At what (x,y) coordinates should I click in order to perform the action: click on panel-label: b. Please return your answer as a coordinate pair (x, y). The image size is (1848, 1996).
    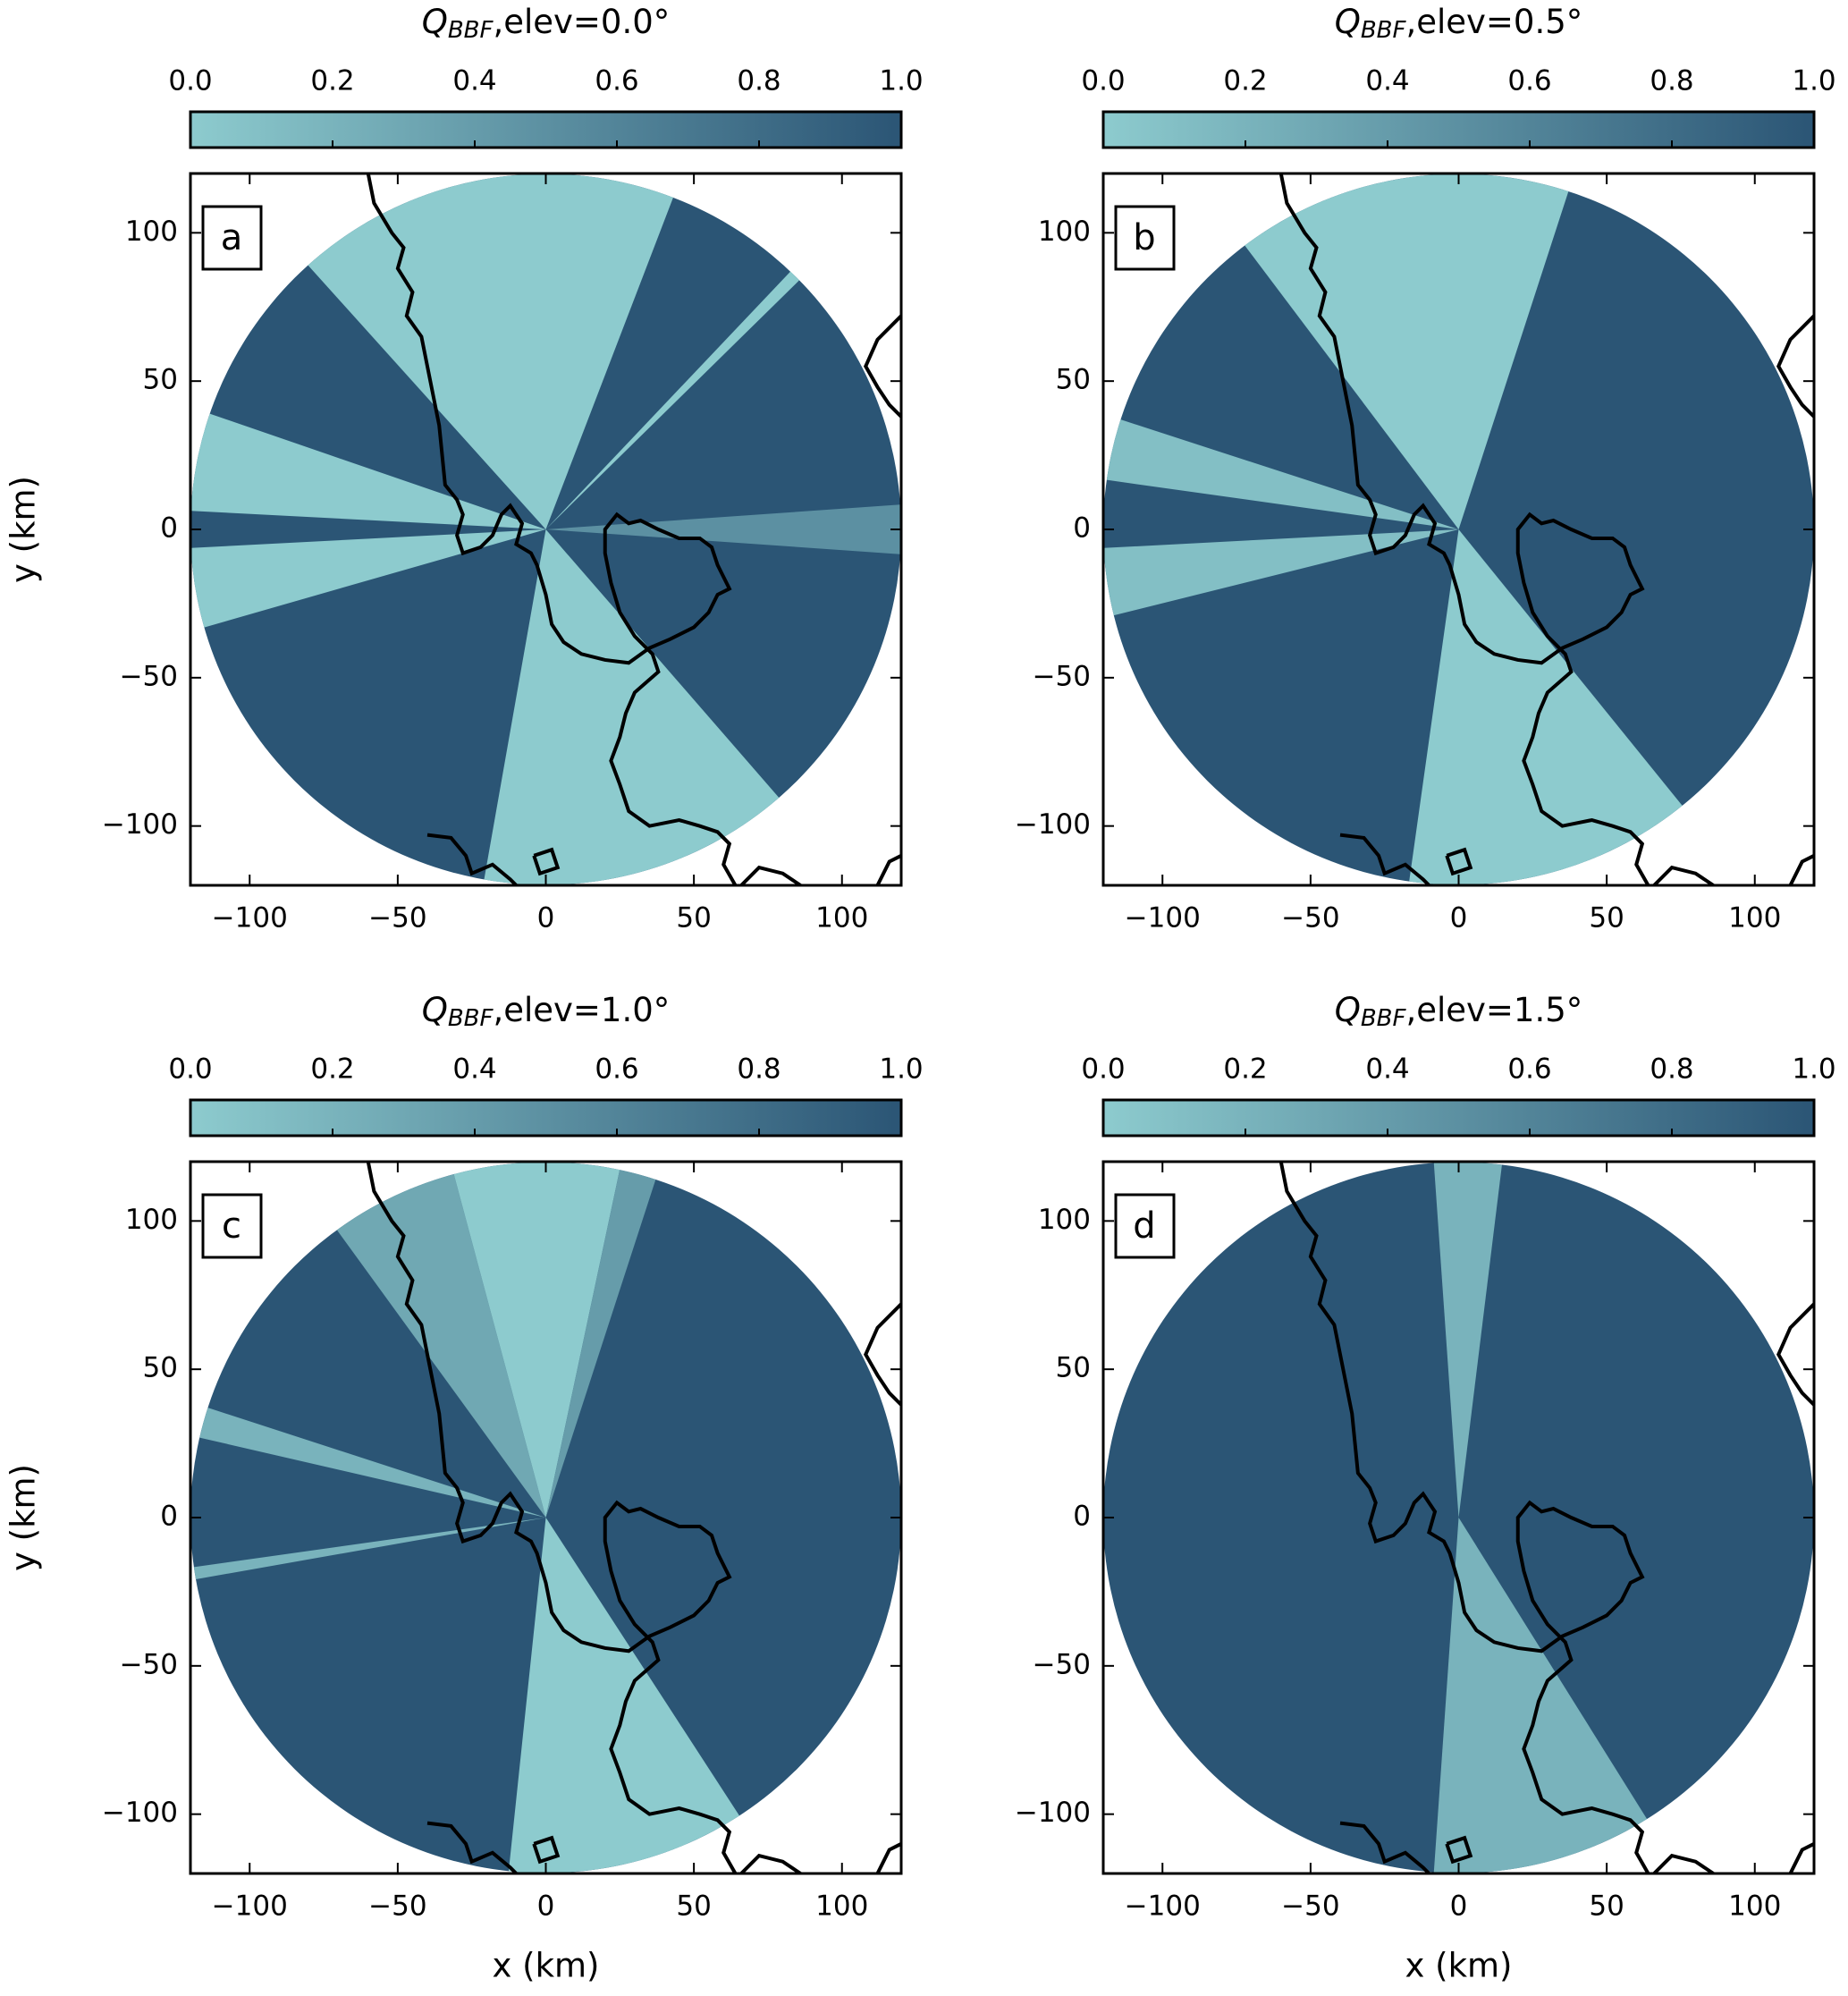
    Looking at the image, I should click on (1144, 237).